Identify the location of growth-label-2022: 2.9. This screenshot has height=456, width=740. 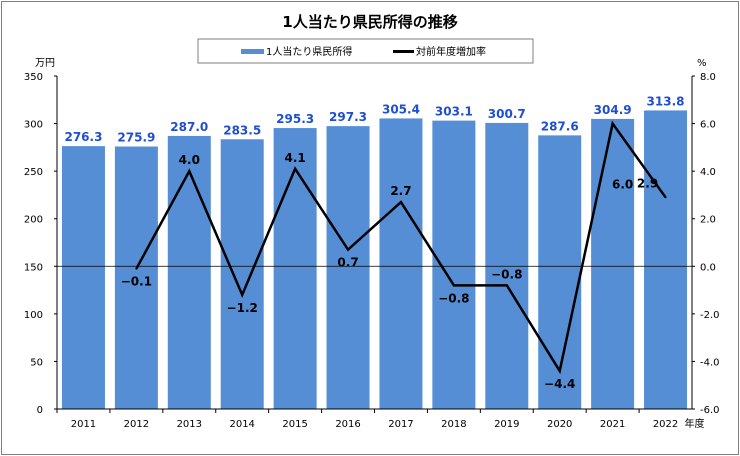
(647, 183).